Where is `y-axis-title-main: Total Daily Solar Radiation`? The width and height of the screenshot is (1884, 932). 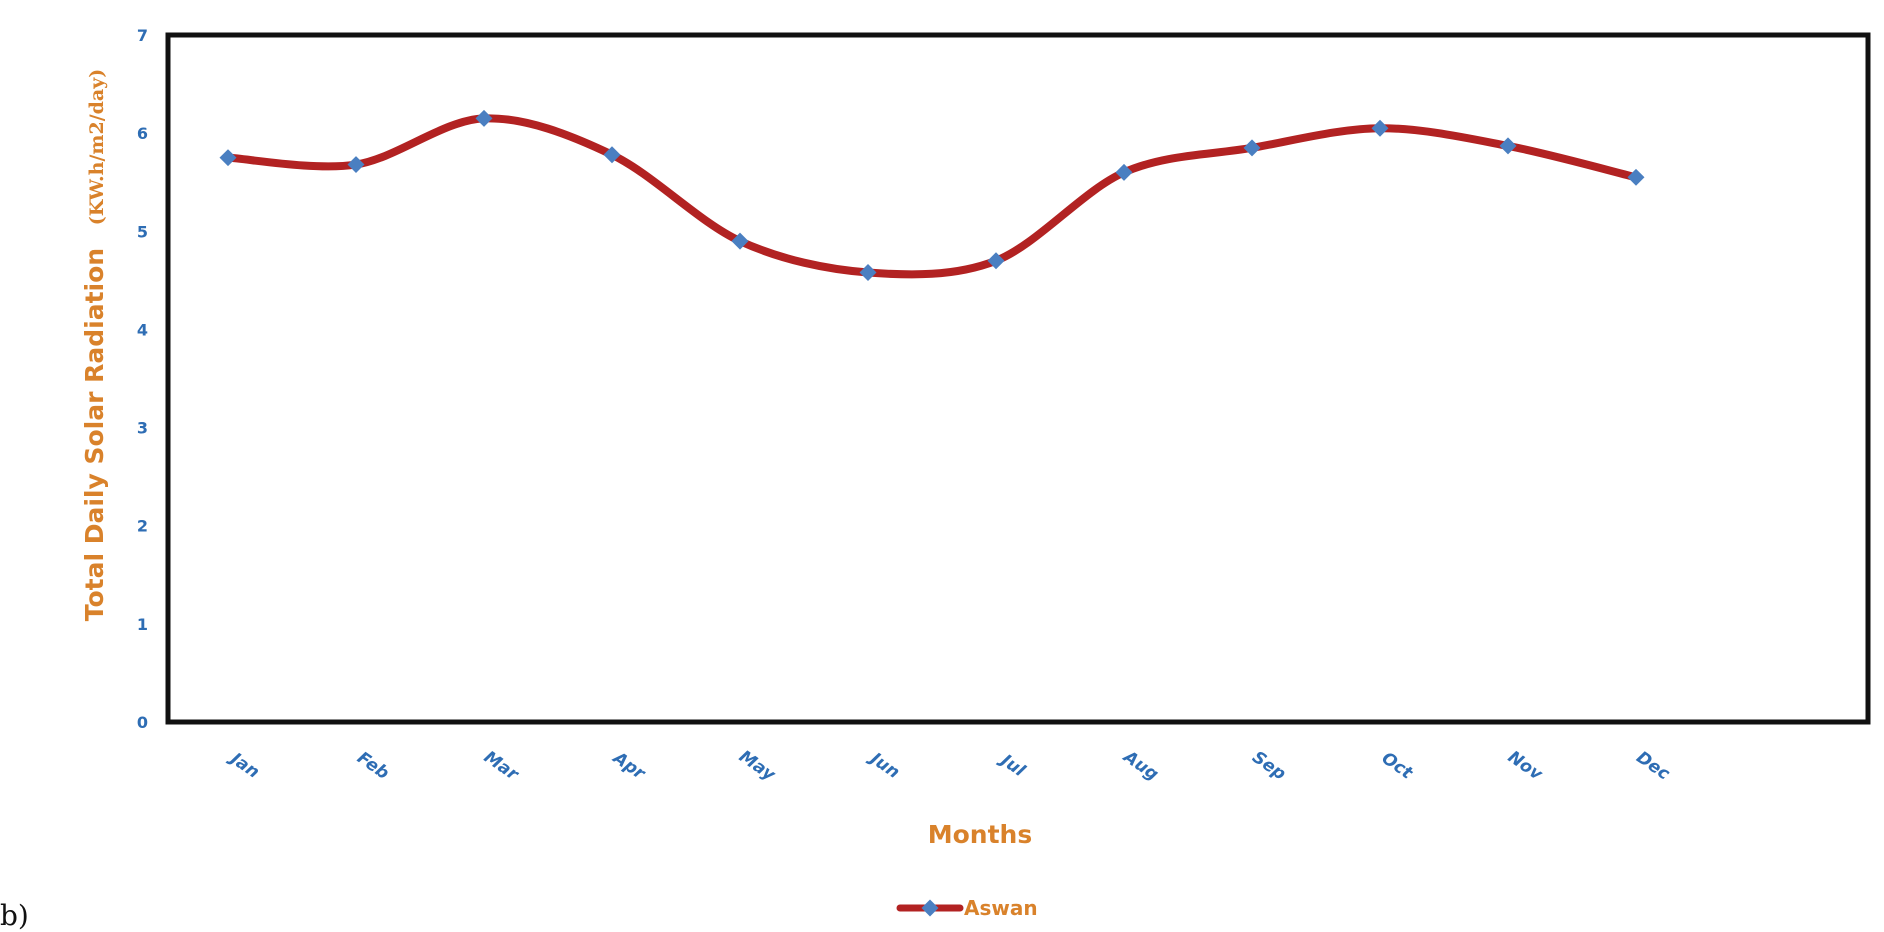
y-axis-title-main: Total Daily Solar Radiation is located at coordinates (94, 434).